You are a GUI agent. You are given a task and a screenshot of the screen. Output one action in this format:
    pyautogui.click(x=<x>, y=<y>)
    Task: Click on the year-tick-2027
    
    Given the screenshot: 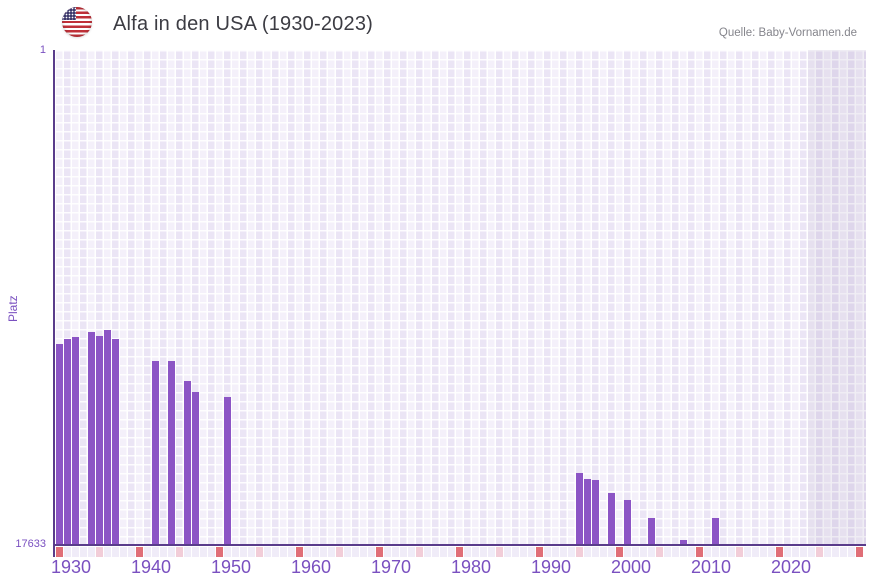 What is the action you would take?
    pyautogui.click(x=835, y=551)
    